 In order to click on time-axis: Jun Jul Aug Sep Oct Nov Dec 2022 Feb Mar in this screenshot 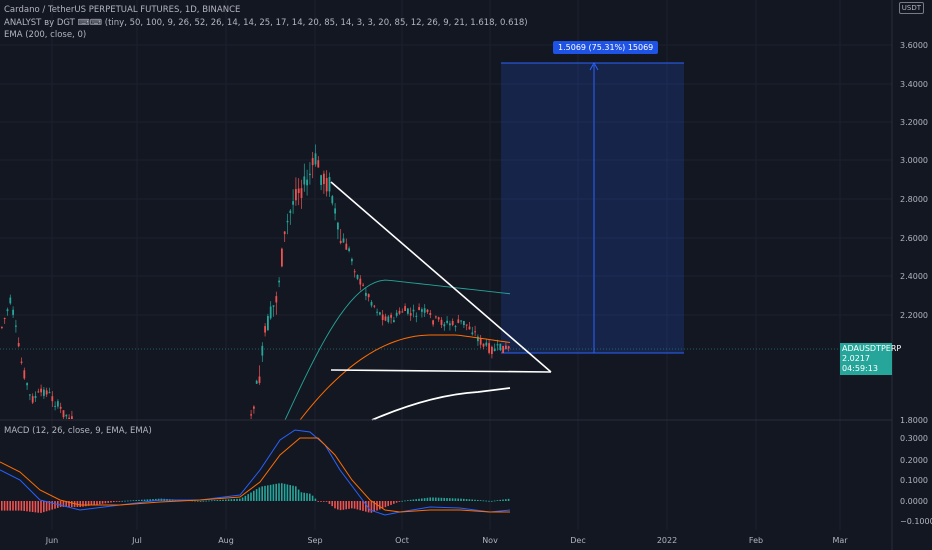, I will do `click(447, 540)`.